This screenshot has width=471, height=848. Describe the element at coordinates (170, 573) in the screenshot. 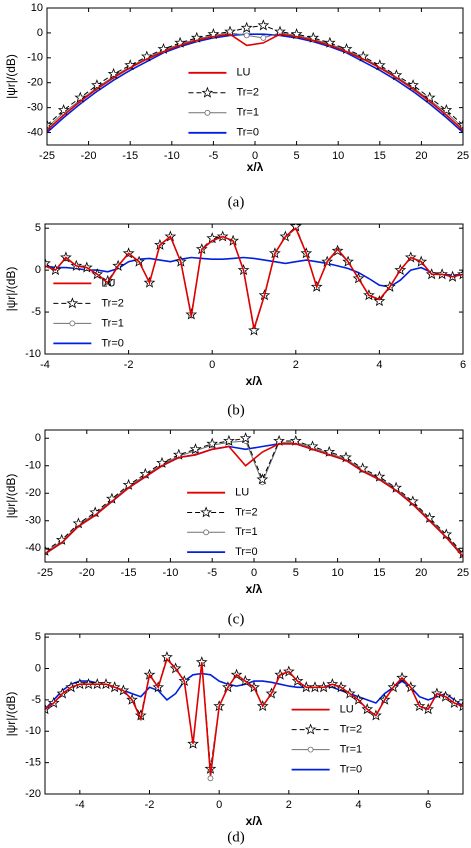

I see `x-tick-label: -10` at that location.